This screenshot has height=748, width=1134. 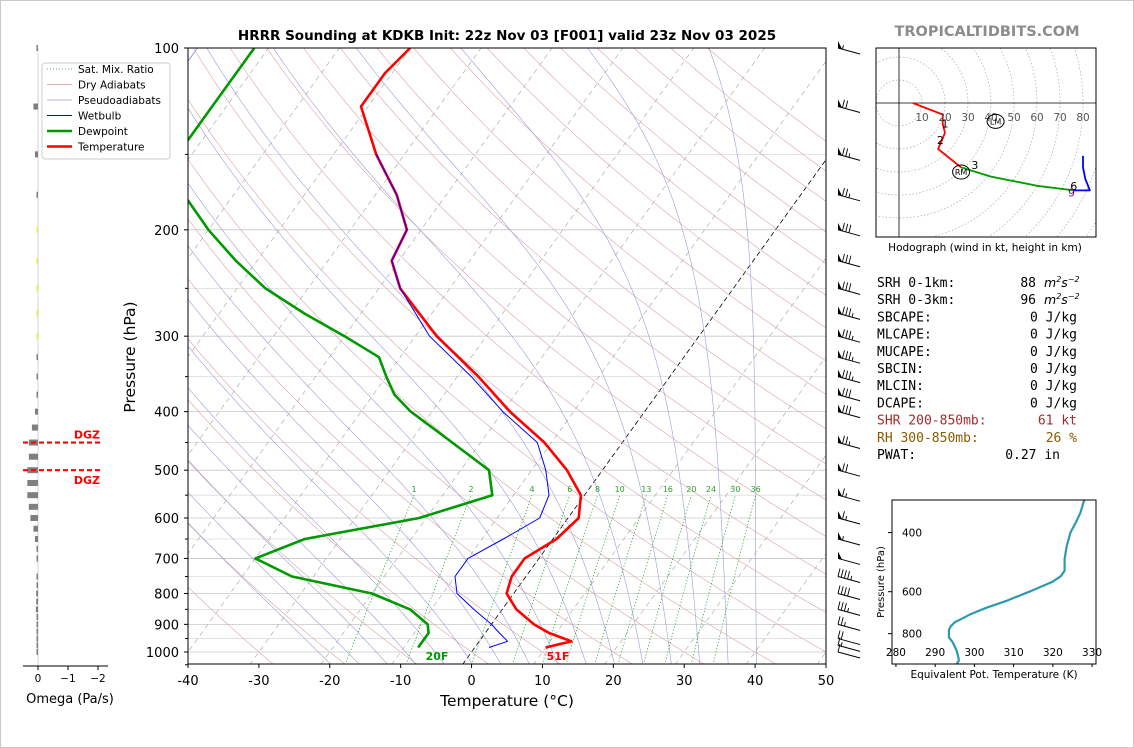 I want to click on x-tick-label: 50, so click(x=826, y=681).